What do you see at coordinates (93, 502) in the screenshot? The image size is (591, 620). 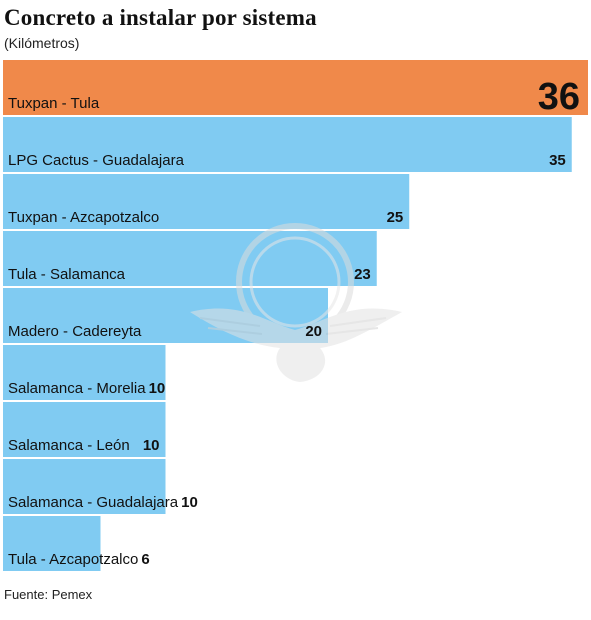 I see `bar-category-label: Salamanca - Guadalajara` at bounding box center [93, 502].